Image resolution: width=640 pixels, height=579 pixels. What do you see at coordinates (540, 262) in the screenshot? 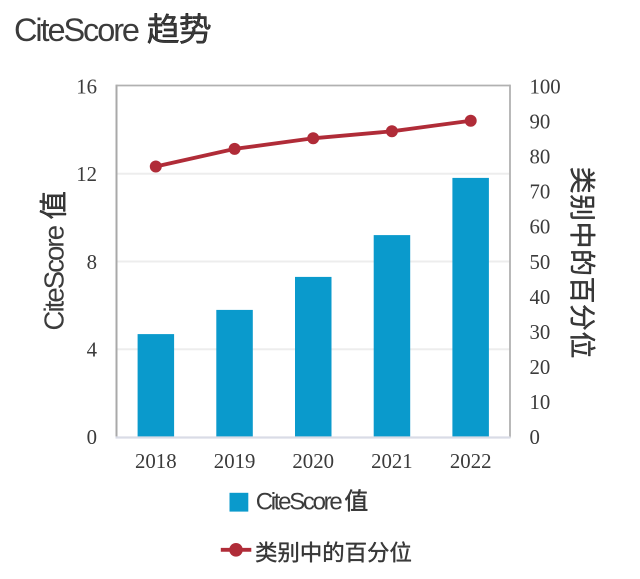
I see `svg-text: 50` at bounding box center [540, 262].